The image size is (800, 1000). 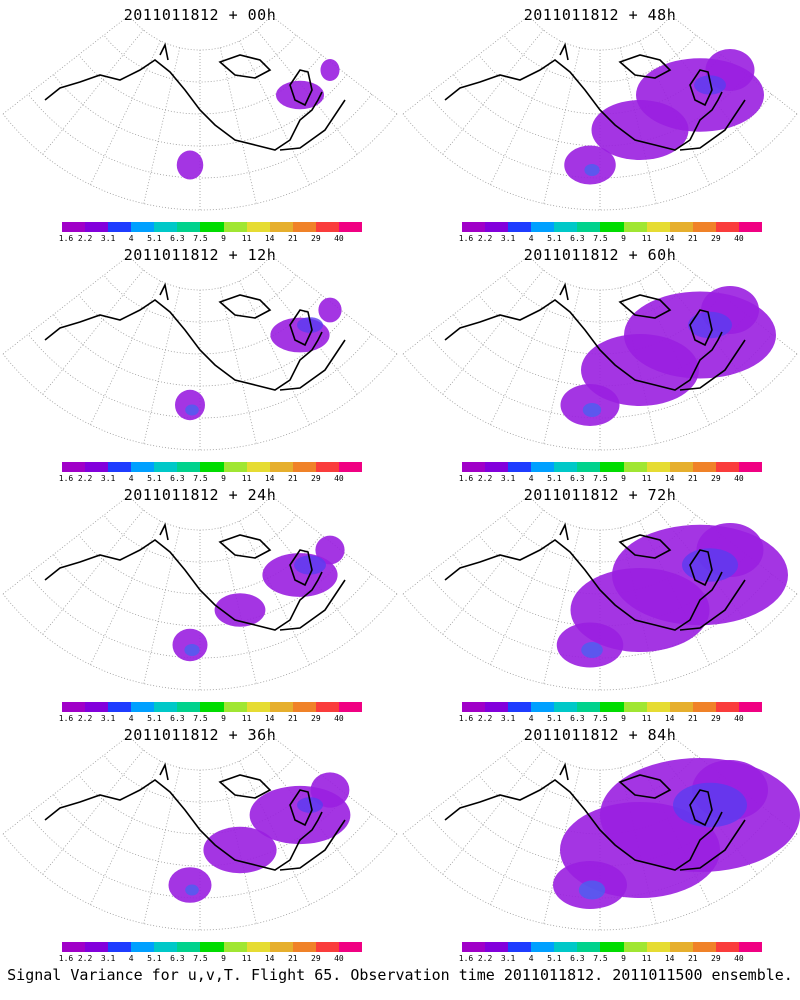 I want to click on panel-title: 2011011812 + 36h, so click(x=200, y=735).